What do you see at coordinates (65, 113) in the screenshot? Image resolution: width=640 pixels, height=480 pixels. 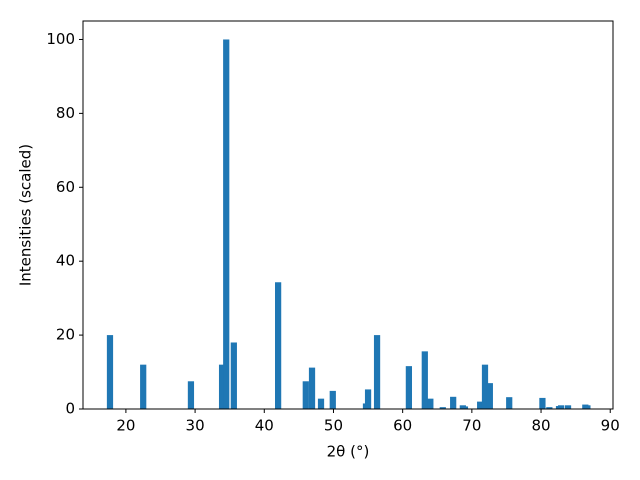 I see `y-tick-label: 80` at bounding box center [65, 113].